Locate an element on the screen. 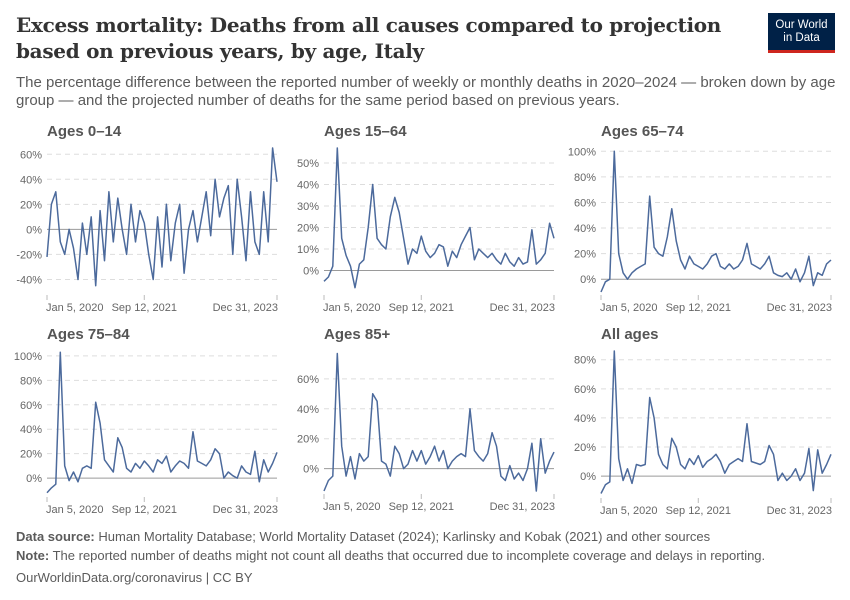 This screenshot has height=600, width=850. y-tick-label: -40% is located at coordinates (29, 280).